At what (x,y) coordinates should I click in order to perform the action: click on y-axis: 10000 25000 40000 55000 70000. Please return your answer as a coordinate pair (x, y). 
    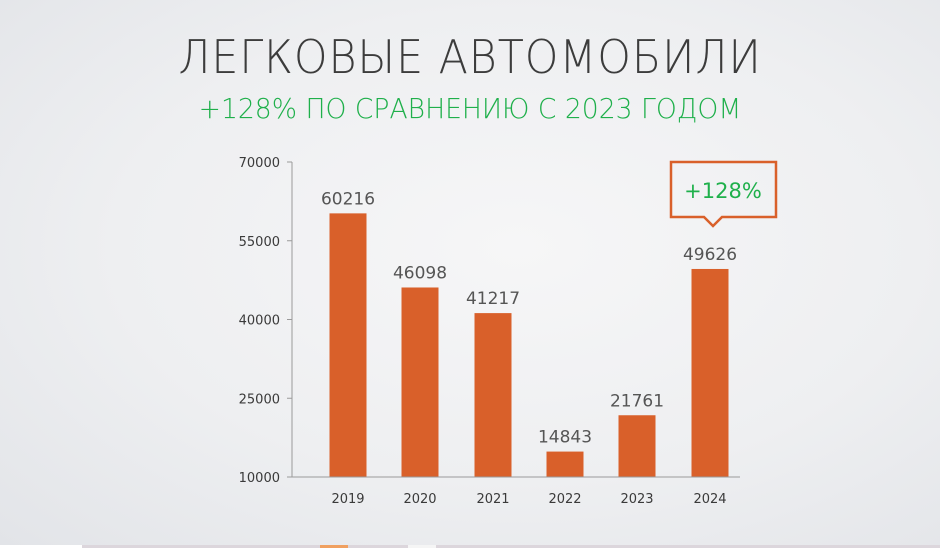
    Looking at the image, I should click on (266, 321).